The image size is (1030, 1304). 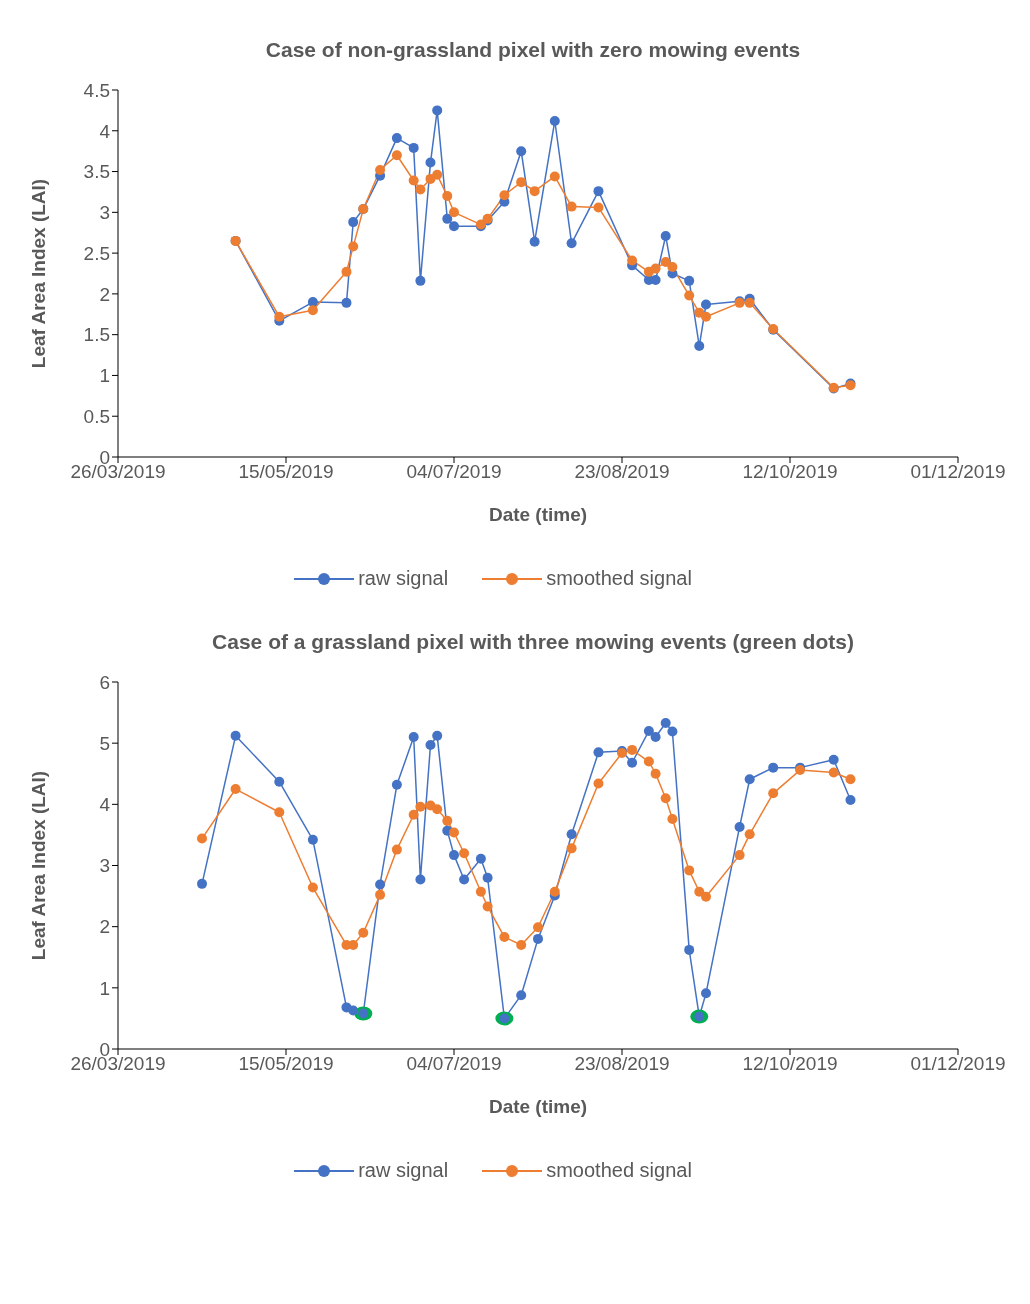 What do you see at coordinates (96, 335) in the screenshot?
I see `y-tick-label: 1.5` at bounding box center [96, 335].